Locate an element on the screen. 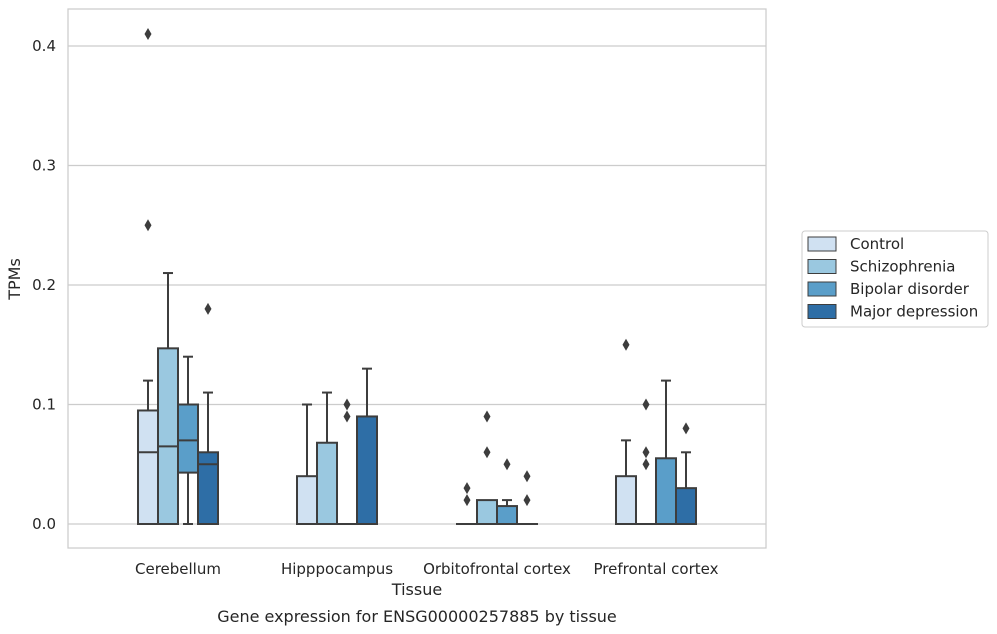  x-axis-label: Tissue is located at coordinates (416, 589).